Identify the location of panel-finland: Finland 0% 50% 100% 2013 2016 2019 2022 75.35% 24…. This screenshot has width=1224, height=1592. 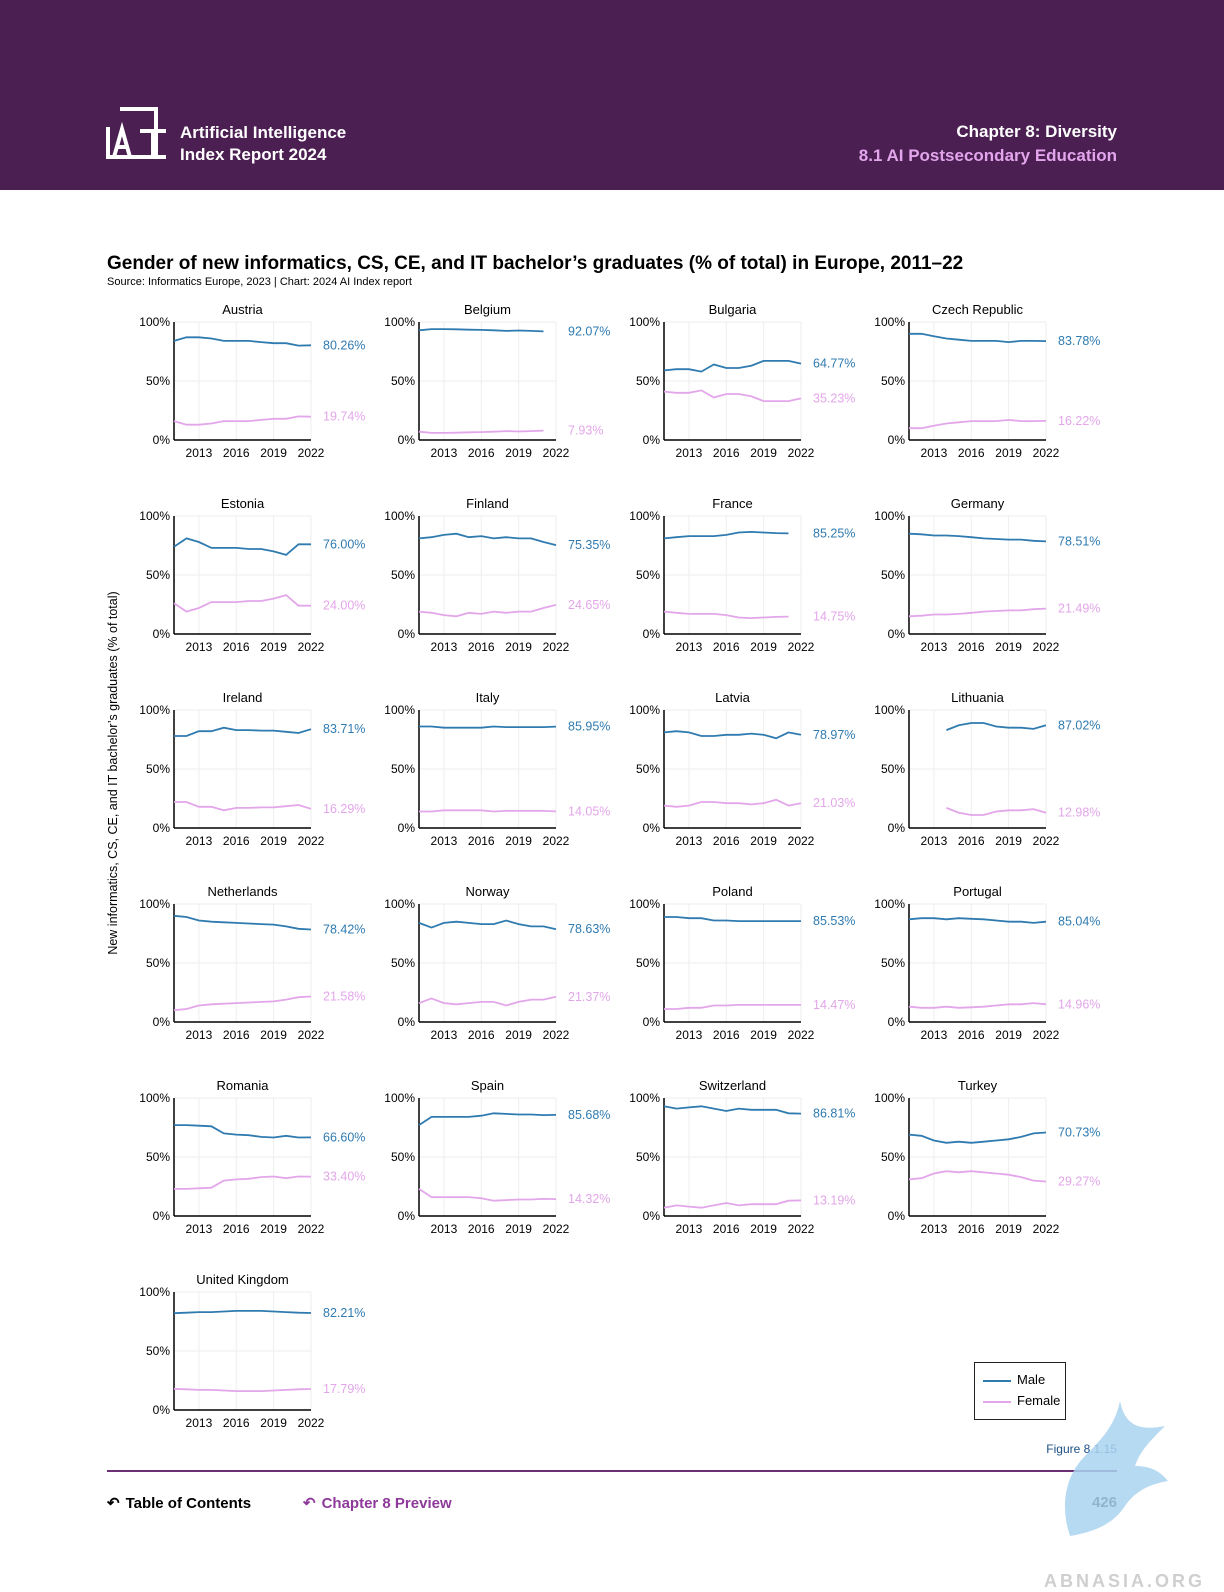
(497, 575).